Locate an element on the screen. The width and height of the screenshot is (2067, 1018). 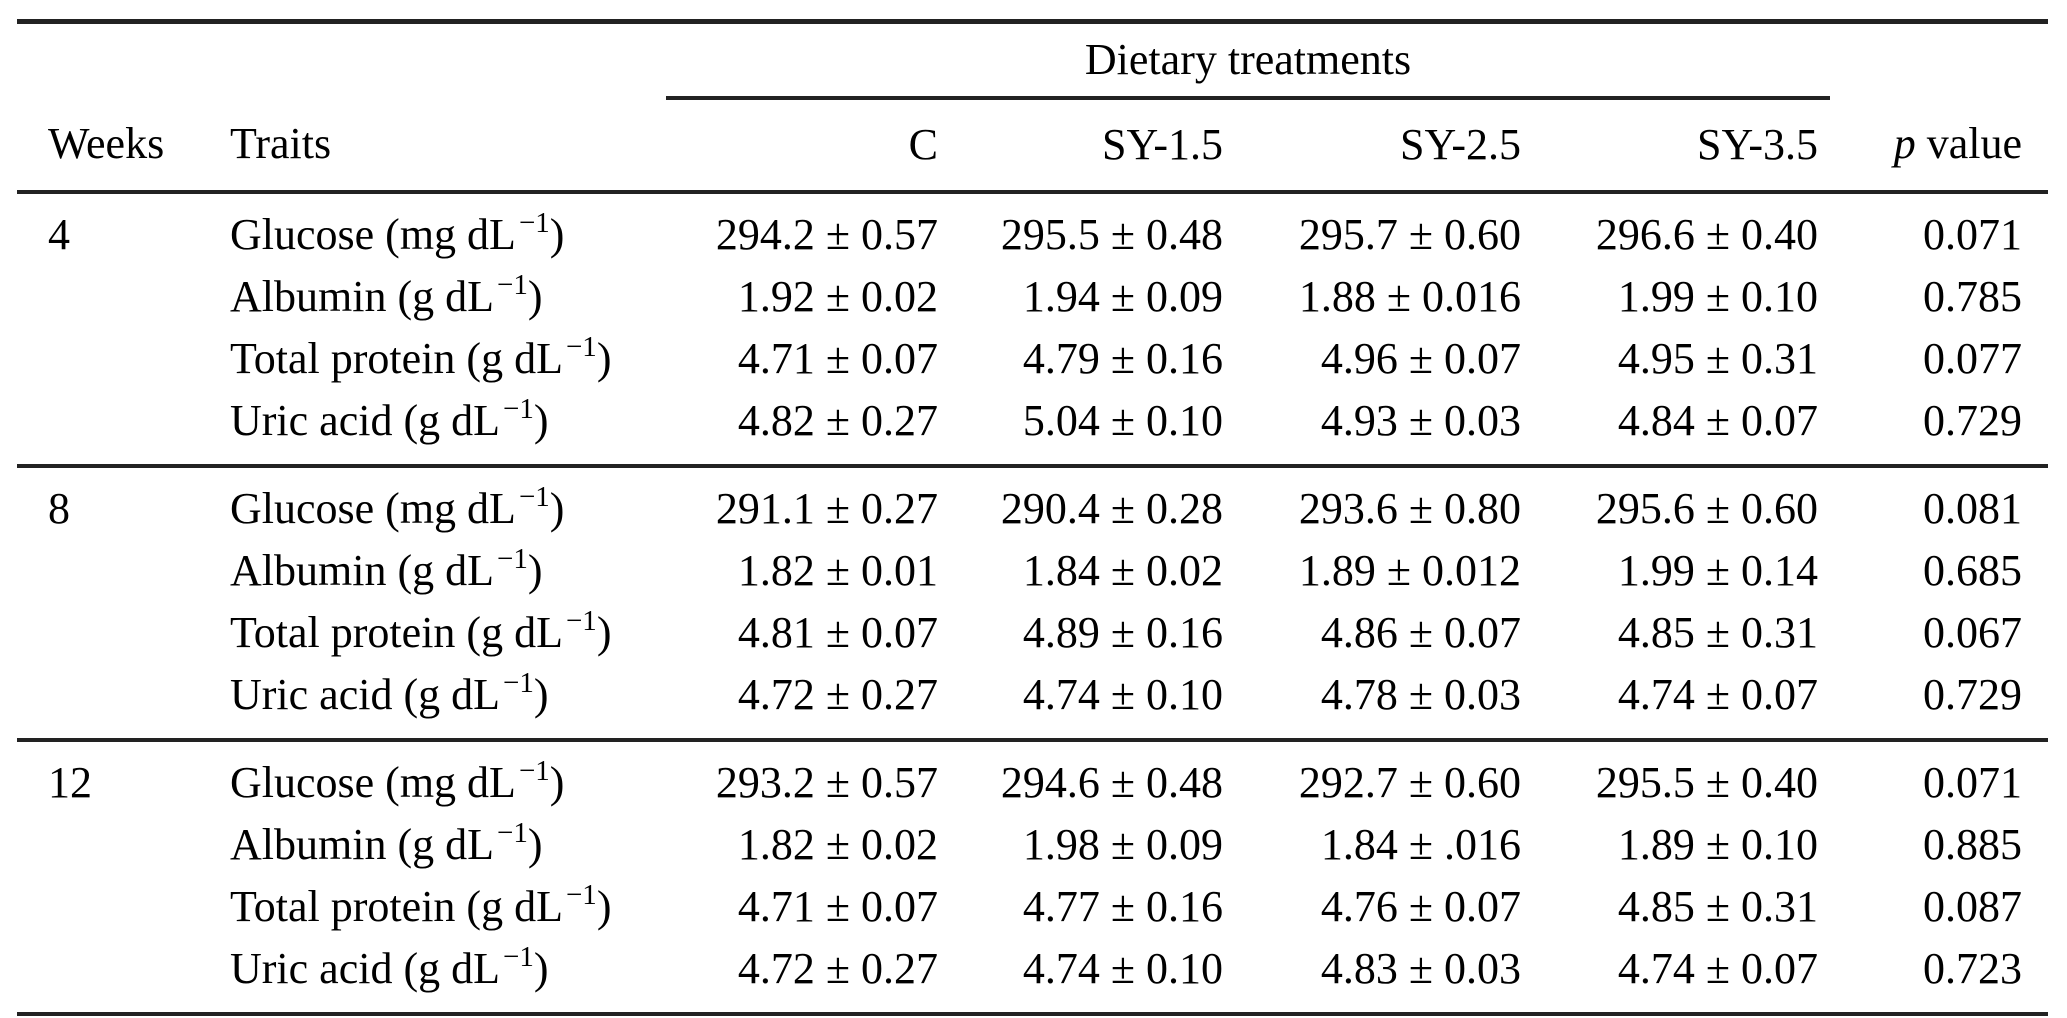
p-value-cell: 0.071 is located at coordinates (1973, 234).